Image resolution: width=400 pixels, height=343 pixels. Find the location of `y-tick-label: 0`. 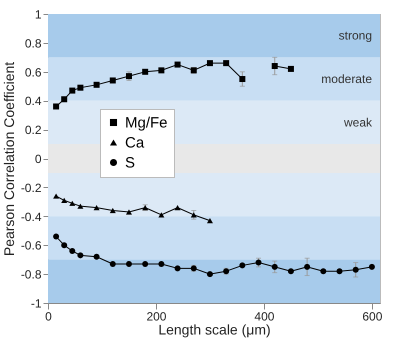

y-tick-label: 0 is located at coordinates (38, 159).